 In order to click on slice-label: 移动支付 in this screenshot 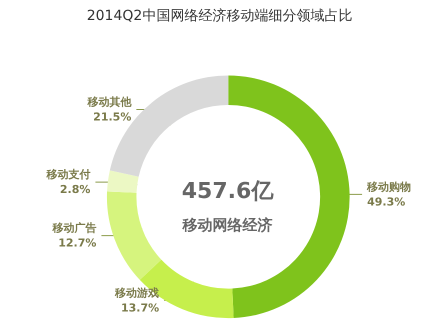, I will do `click(67, 175)`.